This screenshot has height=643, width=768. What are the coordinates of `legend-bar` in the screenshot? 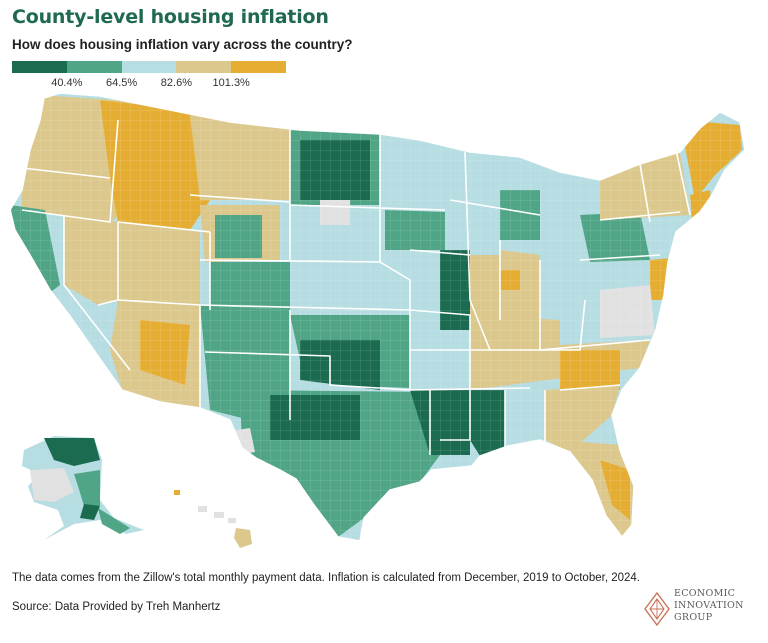 It's located at (149, 67).